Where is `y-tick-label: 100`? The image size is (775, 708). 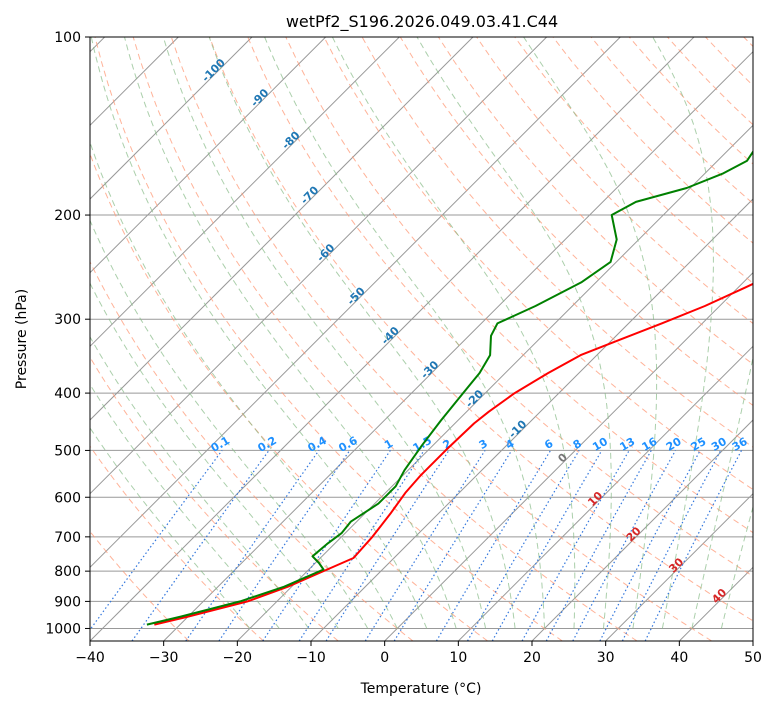
y-tick-label: 100 is located at coordinates (67, 38).